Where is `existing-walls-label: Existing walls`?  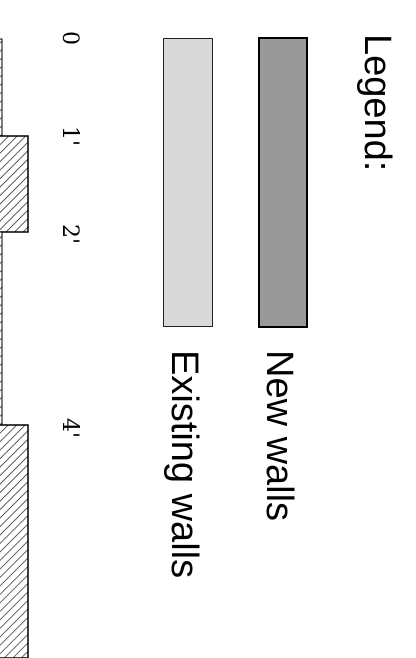
existing-walls-label: Existing walls is located at coordinates (184, 464).